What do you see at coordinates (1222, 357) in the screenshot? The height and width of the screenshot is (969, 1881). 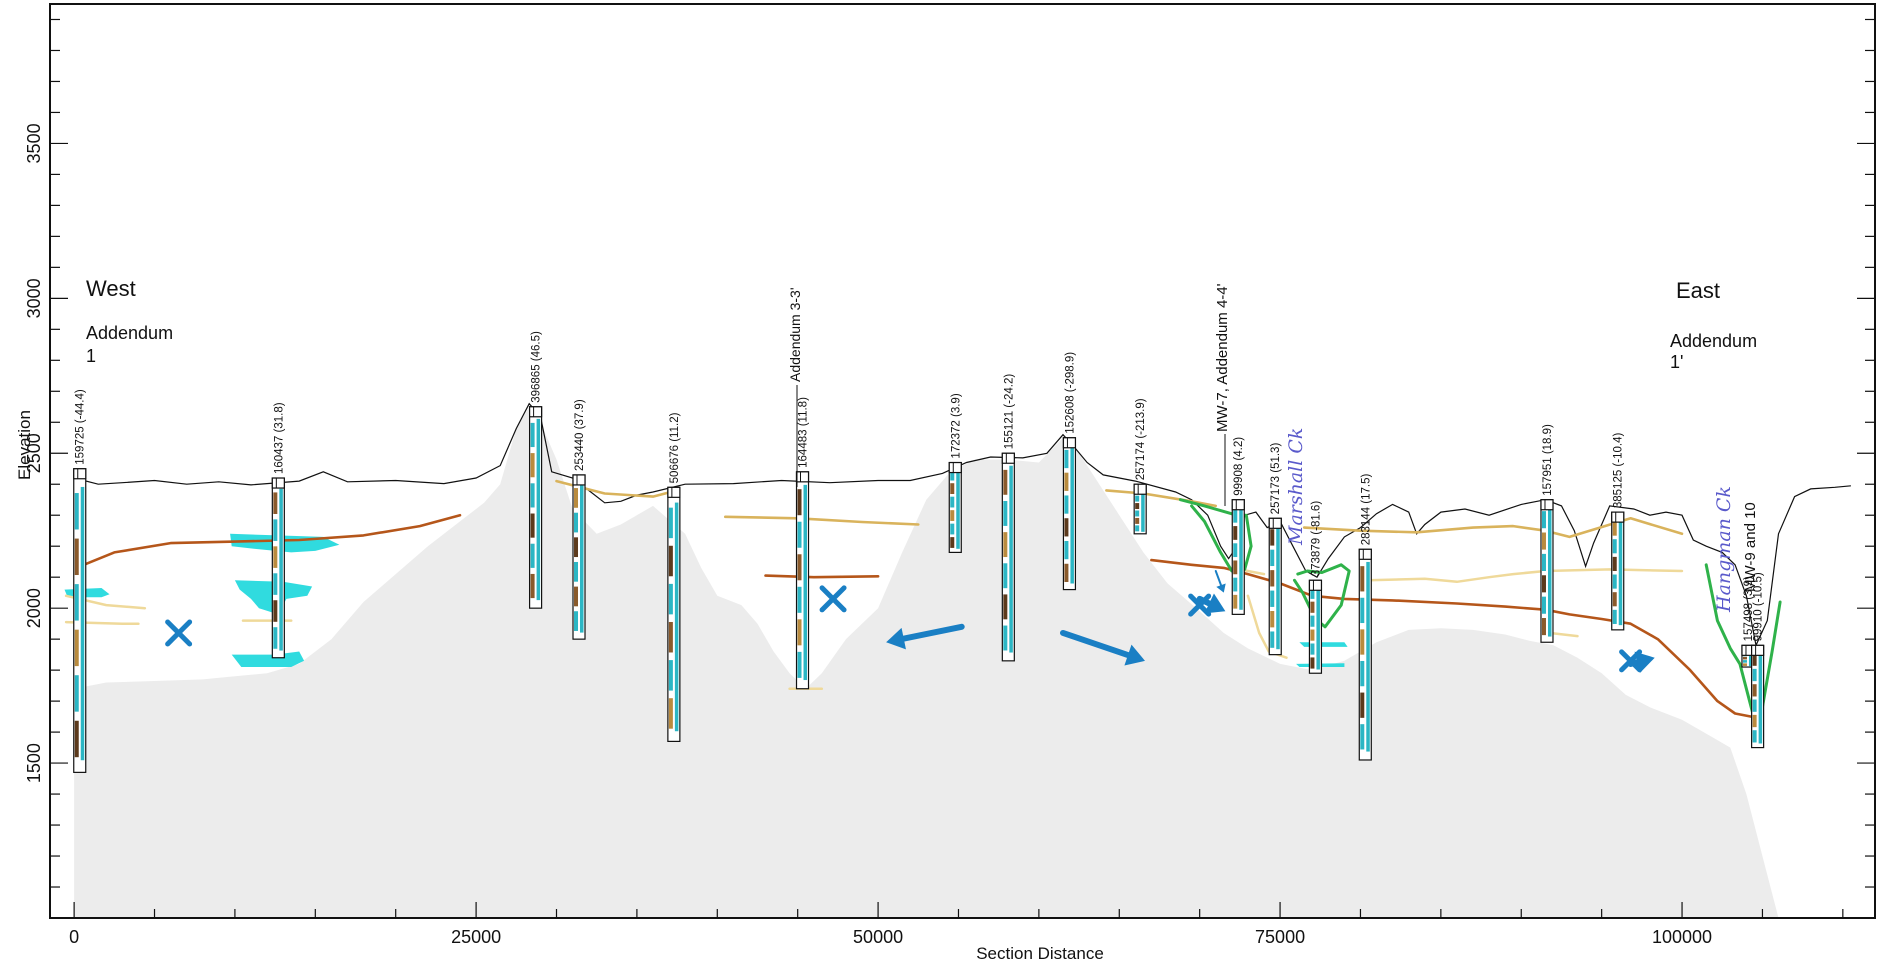 I see `mw7-label: MW-7, Addendum 4-4'` at bounding box center [1222, 357].